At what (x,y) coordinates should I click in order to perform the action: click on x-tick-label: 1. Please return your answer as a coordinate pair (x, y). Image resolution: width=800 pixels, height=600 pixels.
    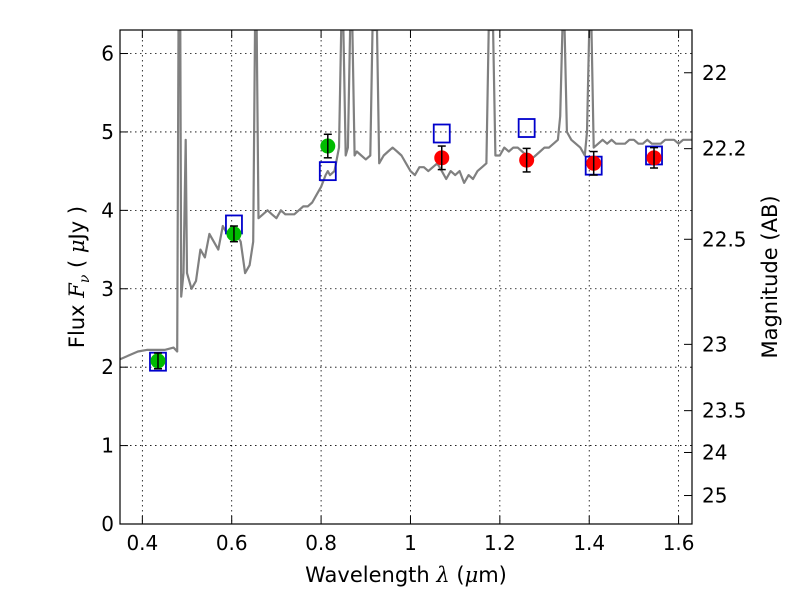
    Looking at the image, I should click on (410, 543).